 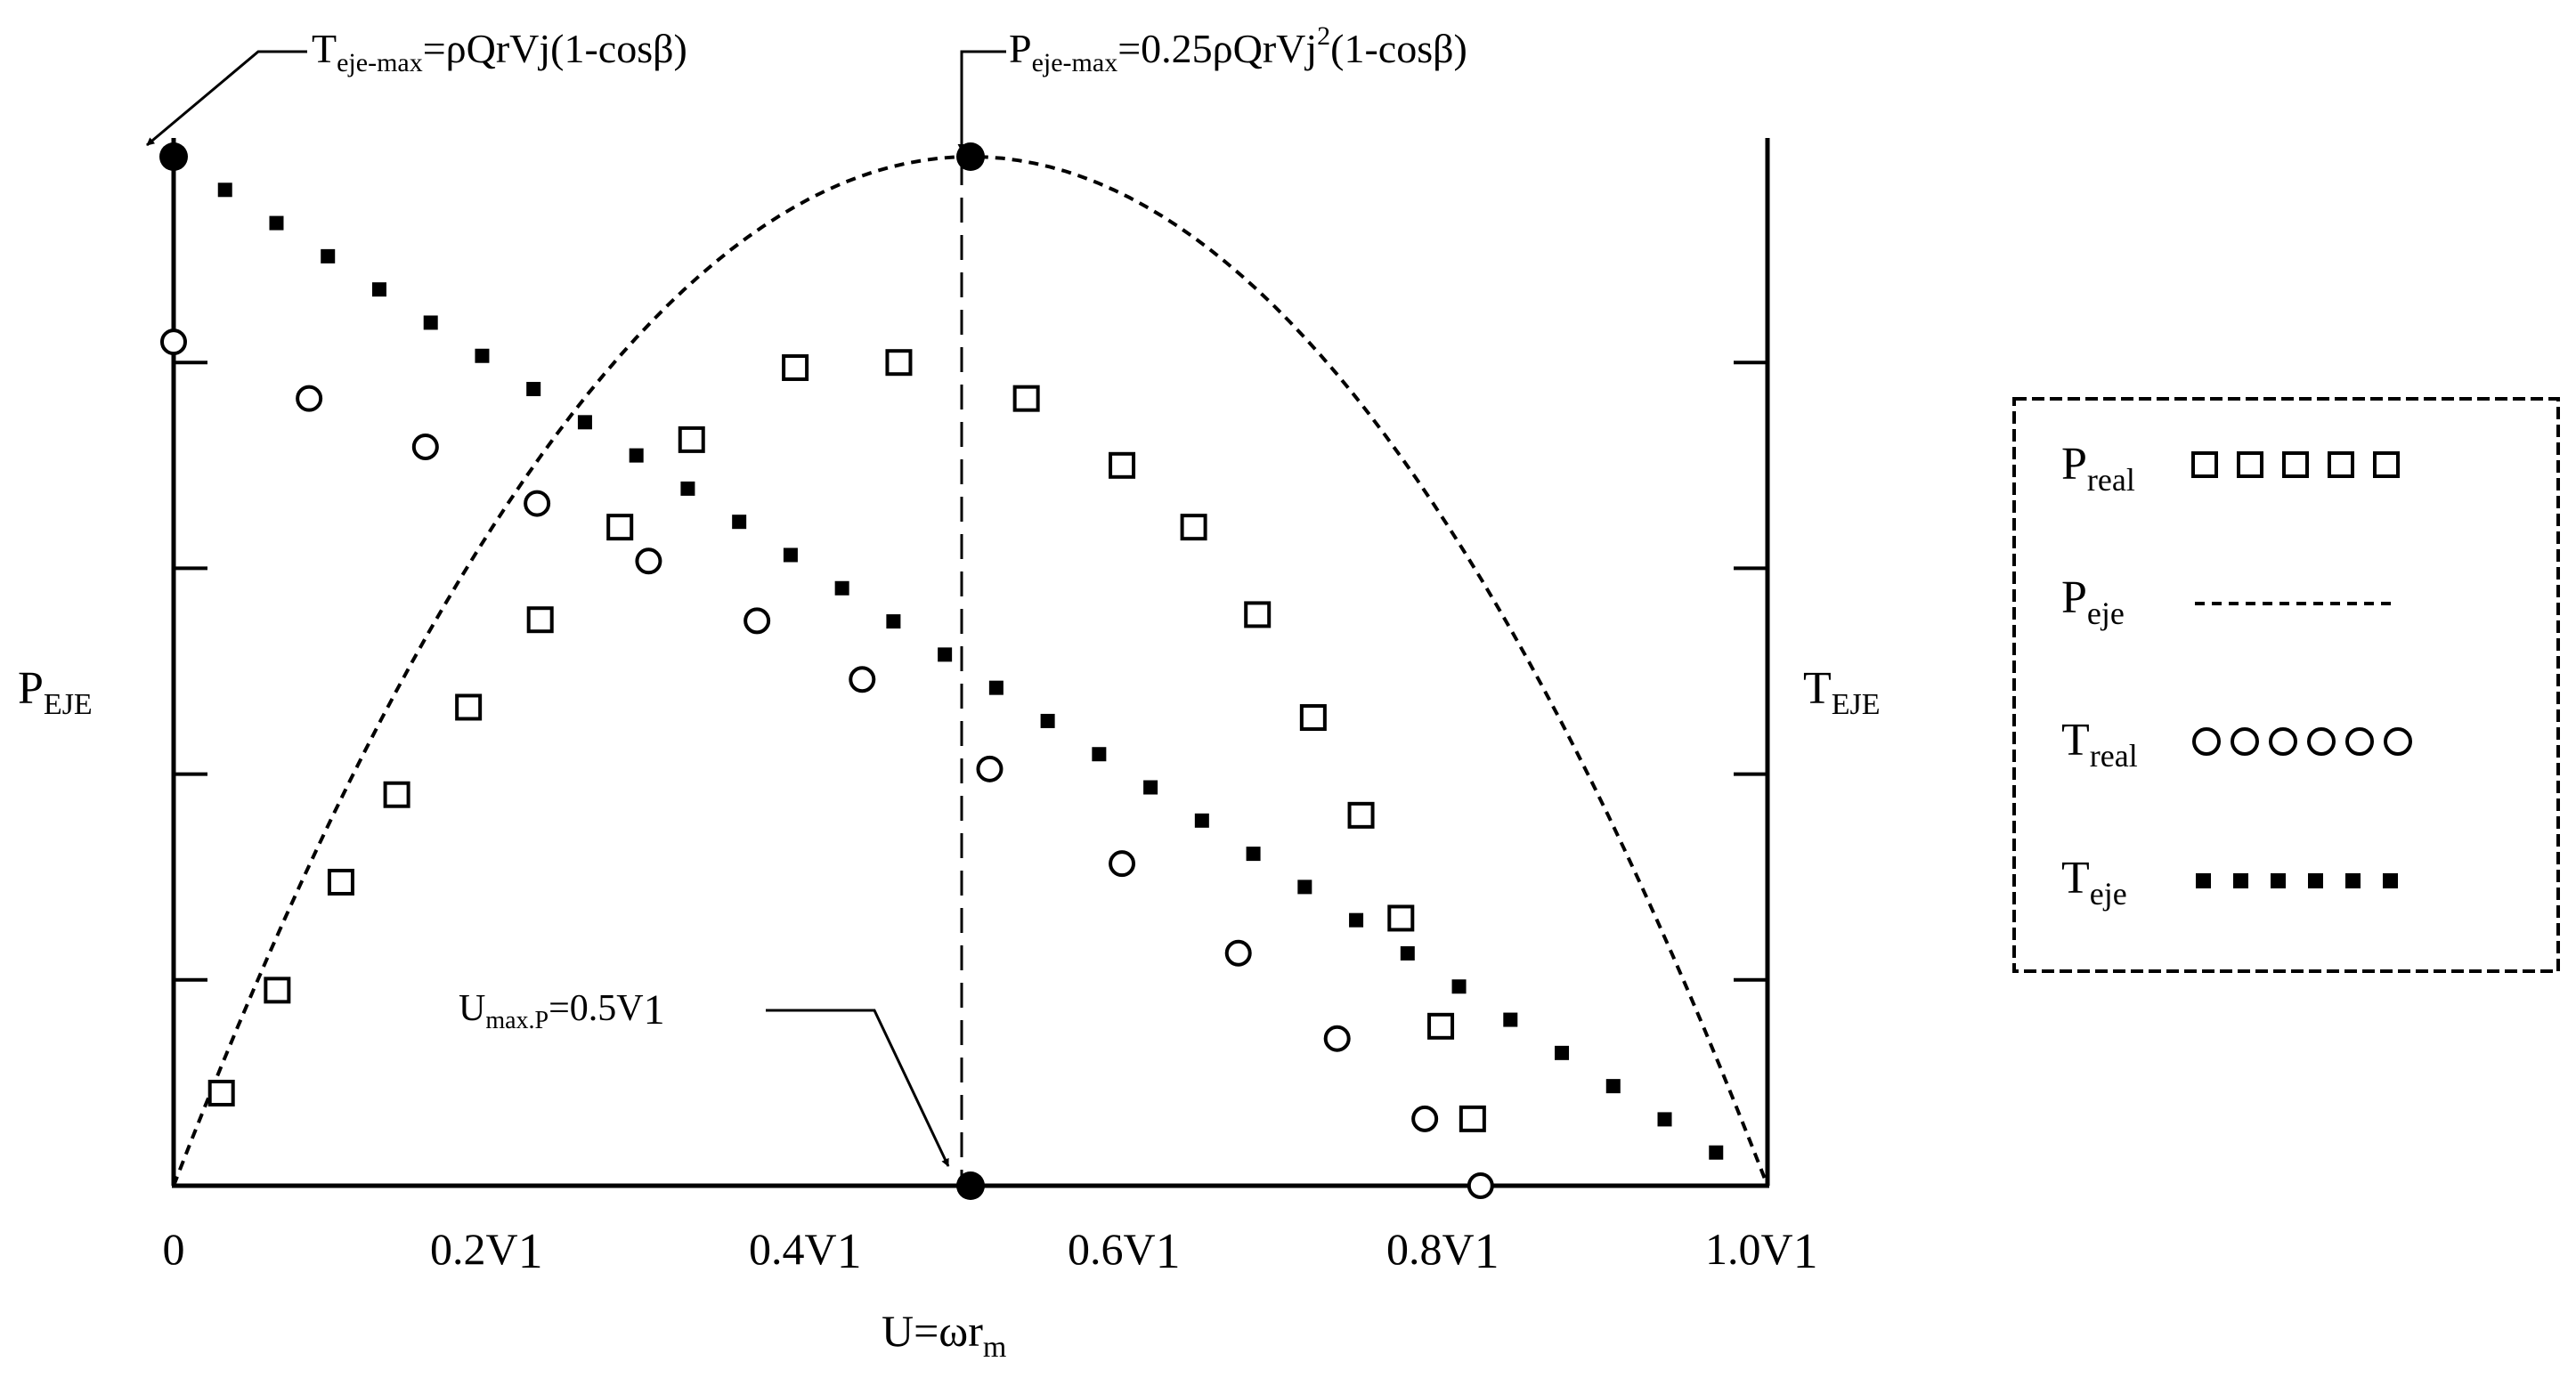 I want to click on y-axis-right-title: TEJE, so click(x=1842, y=692).